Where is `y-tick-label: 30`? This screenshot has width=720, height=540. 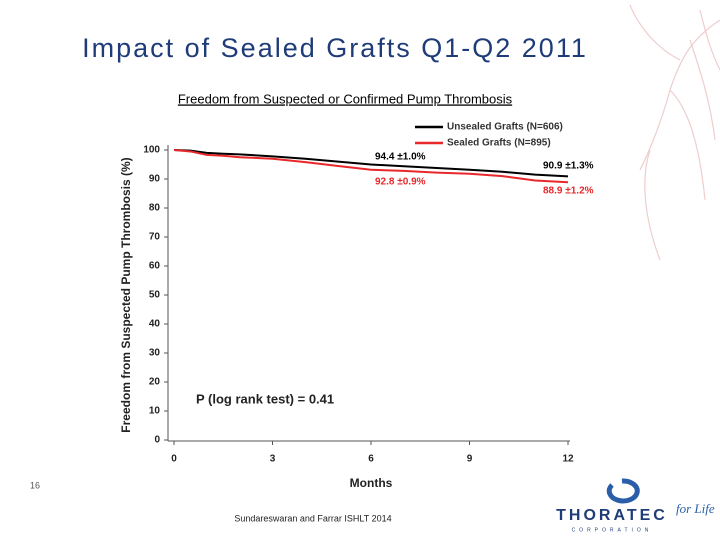
y-tick-label: 30 is located at coordinates (155, 353).